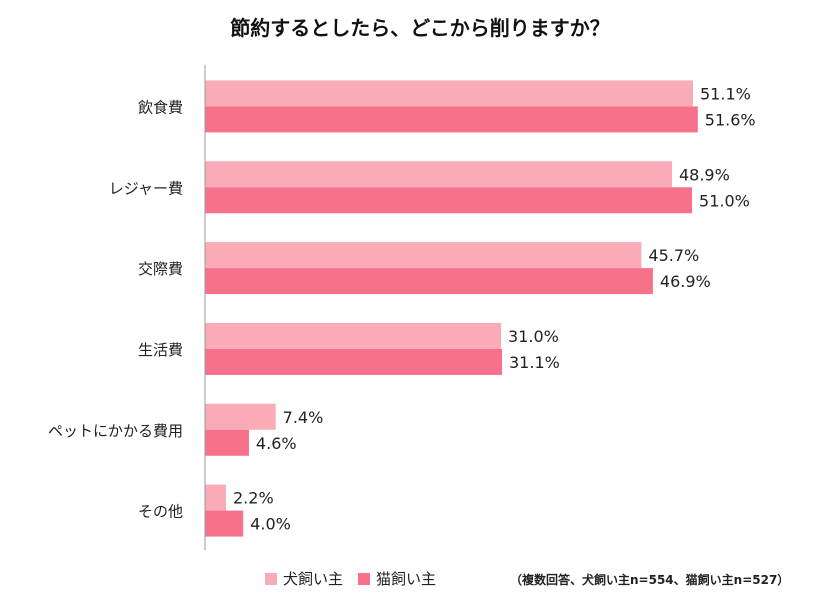 The image size is (840, 602). I want to click on data-label: 51.1%, so click(725, 93).